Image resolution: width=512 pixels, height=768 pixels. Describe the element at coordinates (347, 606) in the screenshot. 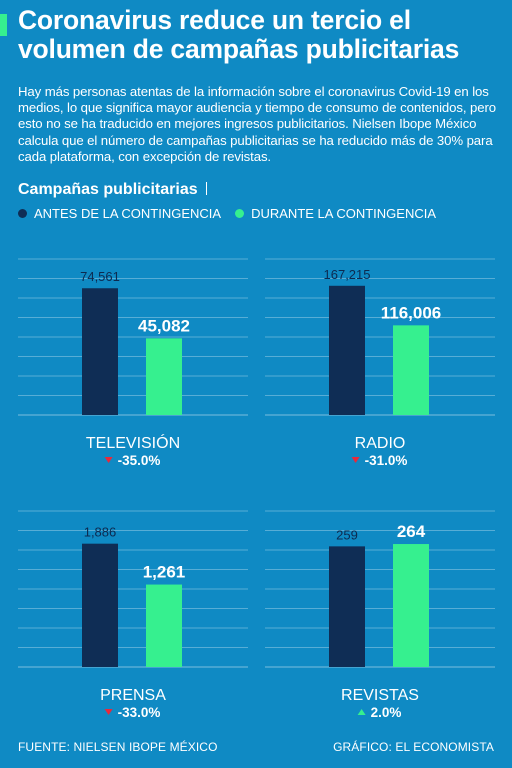

I see `bar-revistas-before` at that location.